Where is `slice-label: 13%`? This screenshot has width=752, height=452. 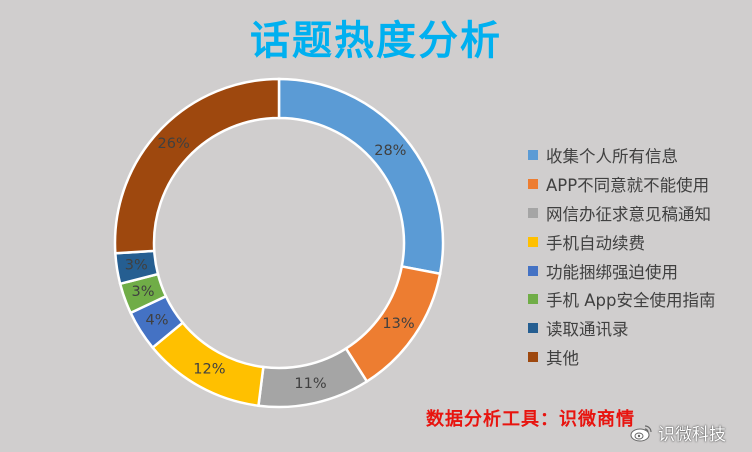
slice-label: 13% is located at coordinates (398, 324).